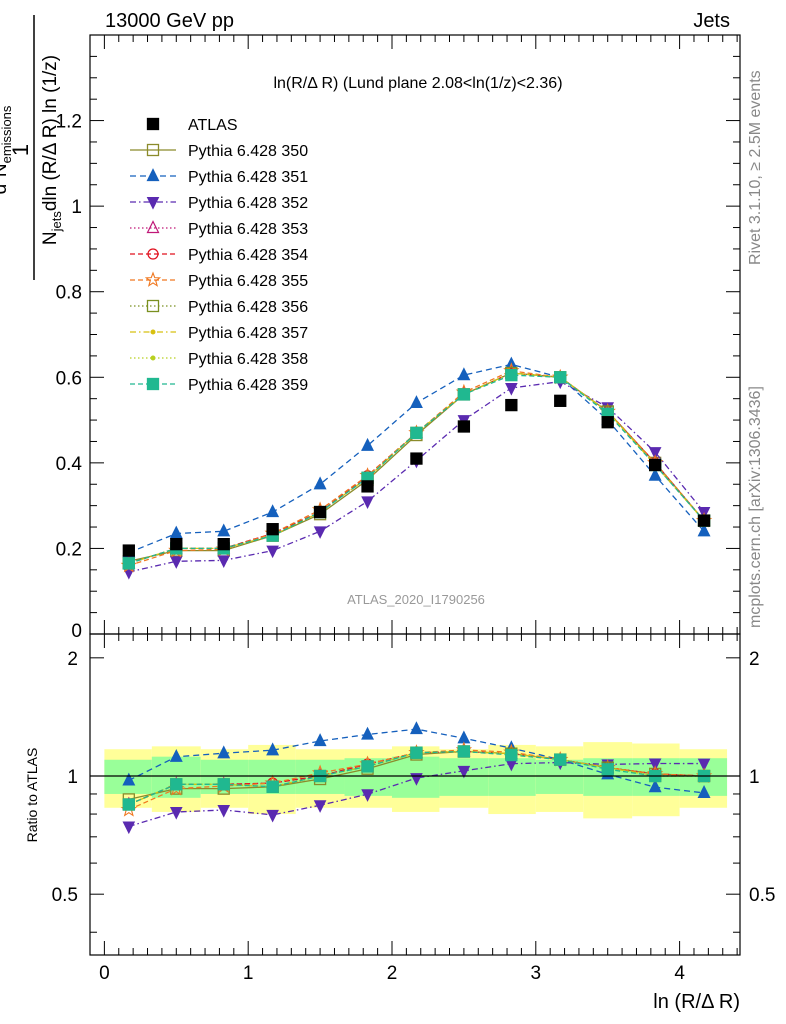 The height and width of the screenshot is (1024, 786). I want to click on ratio-panel-series, so click(415, 778).